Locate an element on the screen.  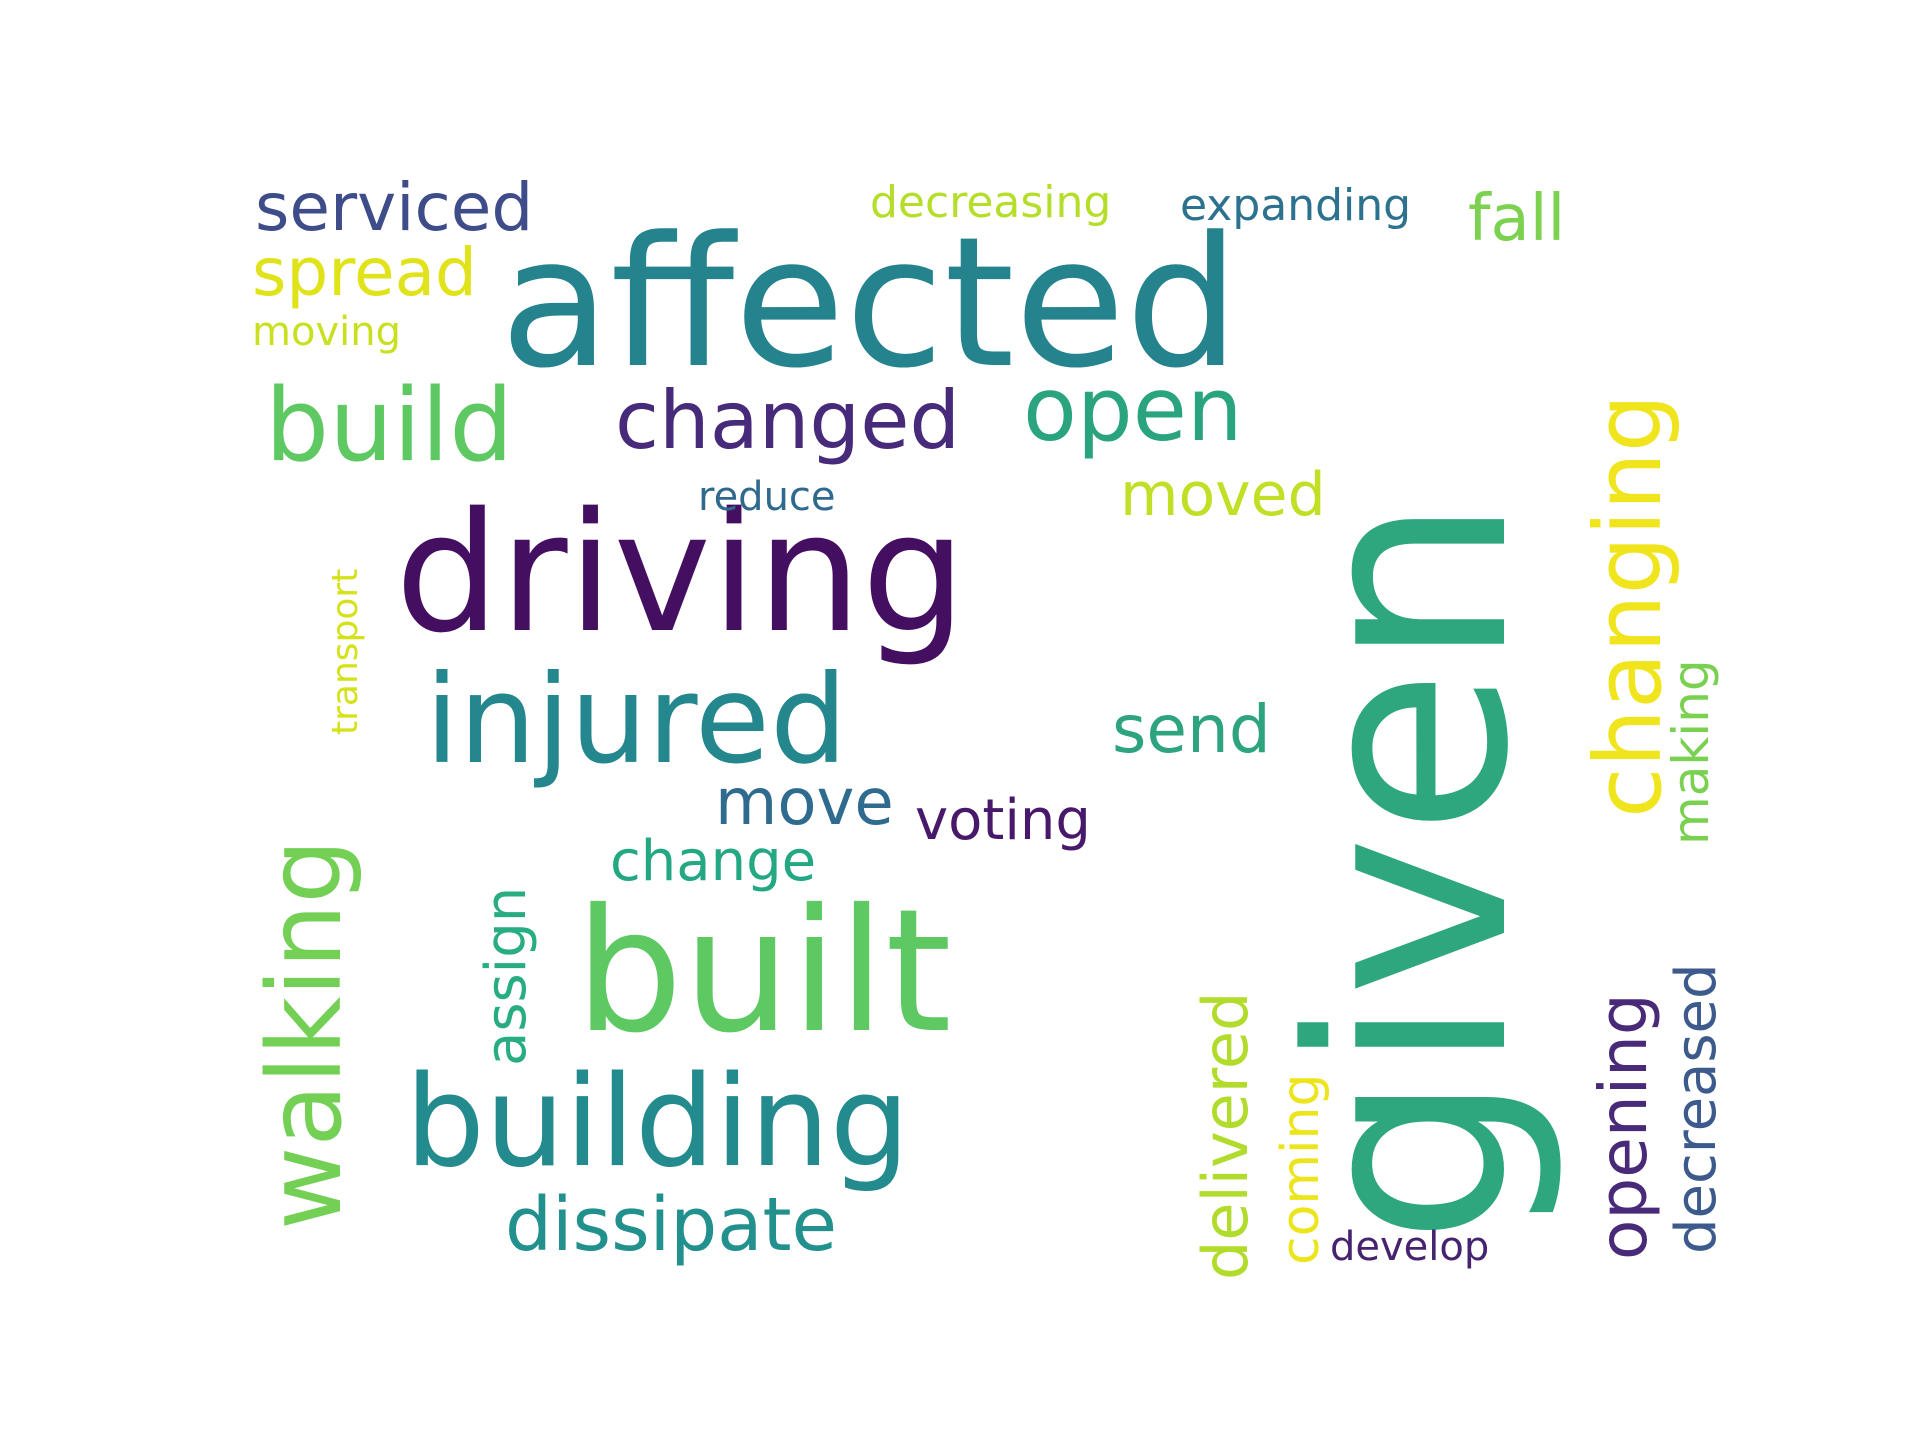
word-change: change is located at coordinates (713, 861).